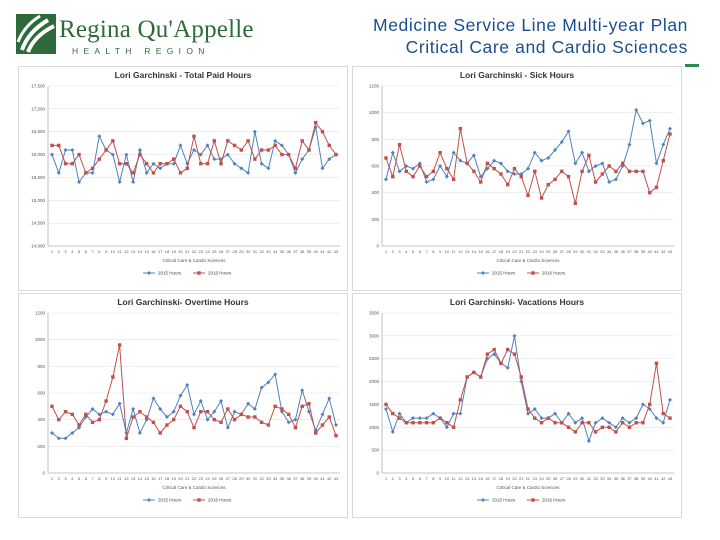 Image resolution: width=720 pixels, height=540 pixels. I want to click on x-tick-label: 33, so click(602, 251).